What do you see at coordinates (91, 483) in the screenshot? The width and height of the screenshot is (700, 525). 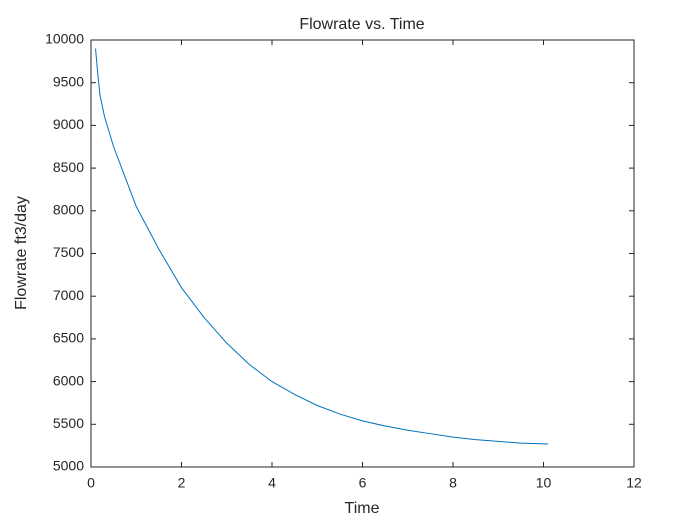 I see `x-tick-label: 0` at bounding box center [91, 483].